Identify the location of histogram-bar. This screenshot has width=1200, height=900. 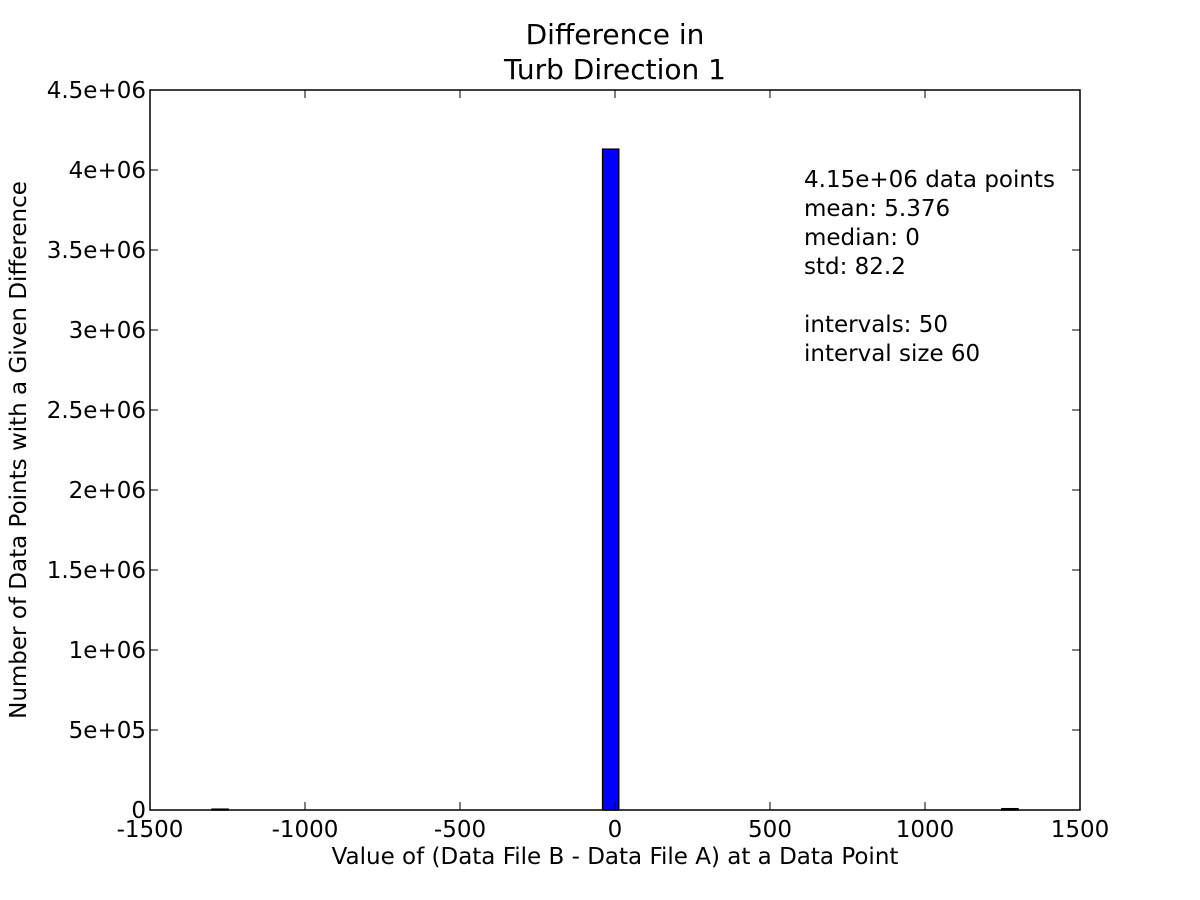
(610, 479).